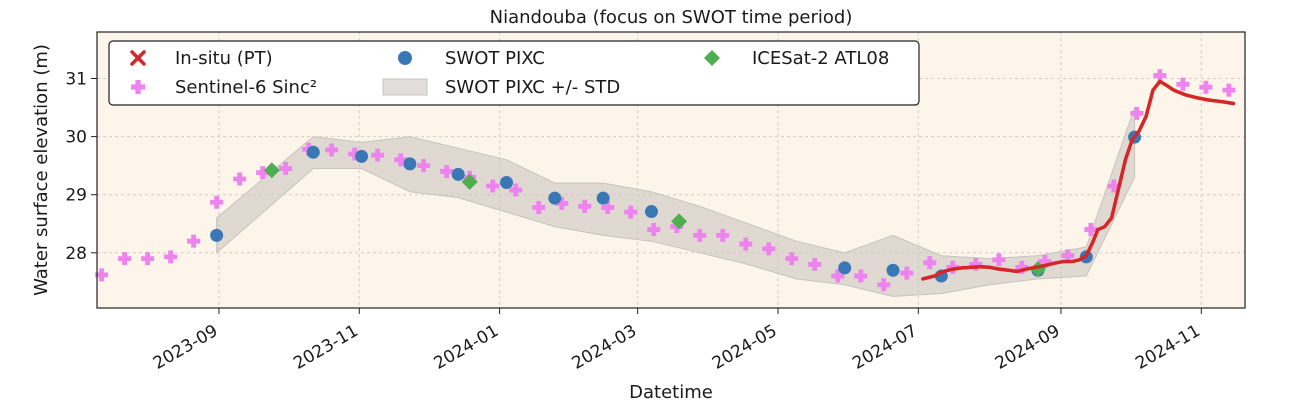  What do you see at coordinates (671, 17) in the screenshot?
I see `chart-title: Niandouba (focus on SWOT time period)` at bounding box center [671, 17].